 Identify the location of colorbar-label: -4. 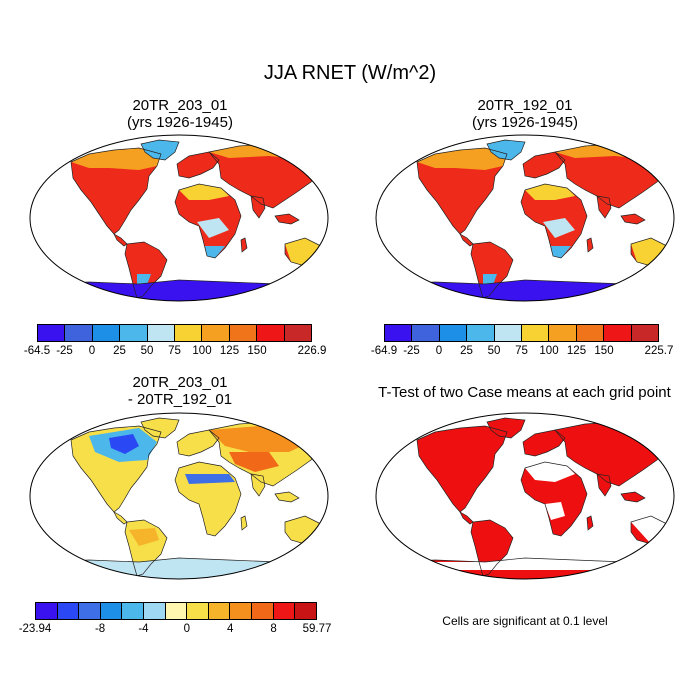
(143, 629).